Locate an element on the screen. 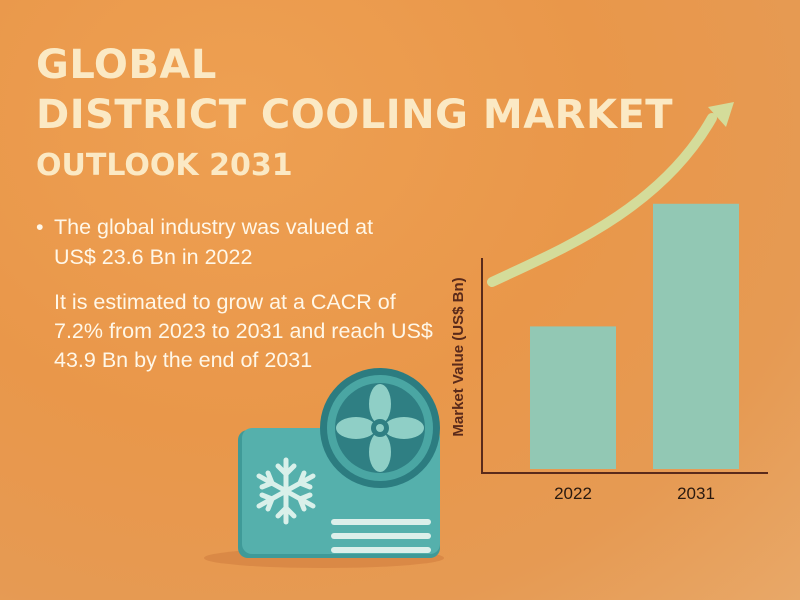  snowflake-icon is located at coordinates (286, 491).